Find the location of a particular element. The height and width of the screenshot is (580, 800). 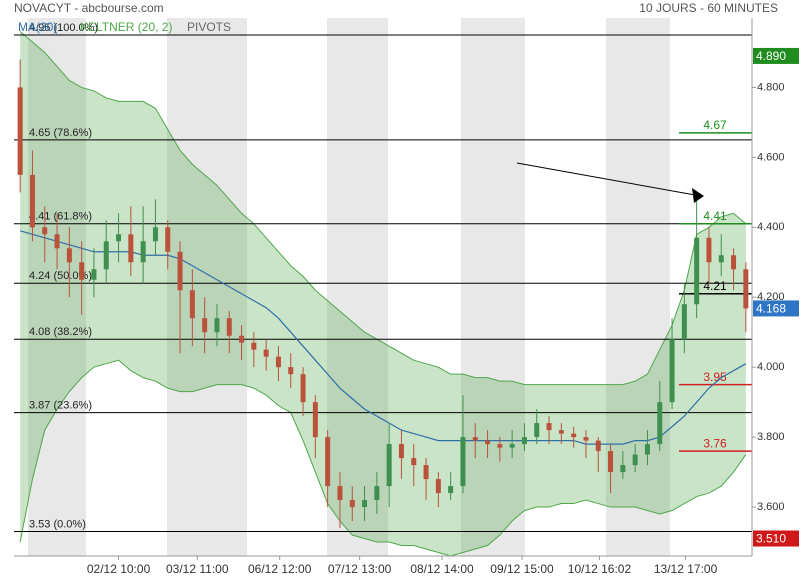

x-tick-label: 02/12 10:00 is located at coordinates (119, 569).